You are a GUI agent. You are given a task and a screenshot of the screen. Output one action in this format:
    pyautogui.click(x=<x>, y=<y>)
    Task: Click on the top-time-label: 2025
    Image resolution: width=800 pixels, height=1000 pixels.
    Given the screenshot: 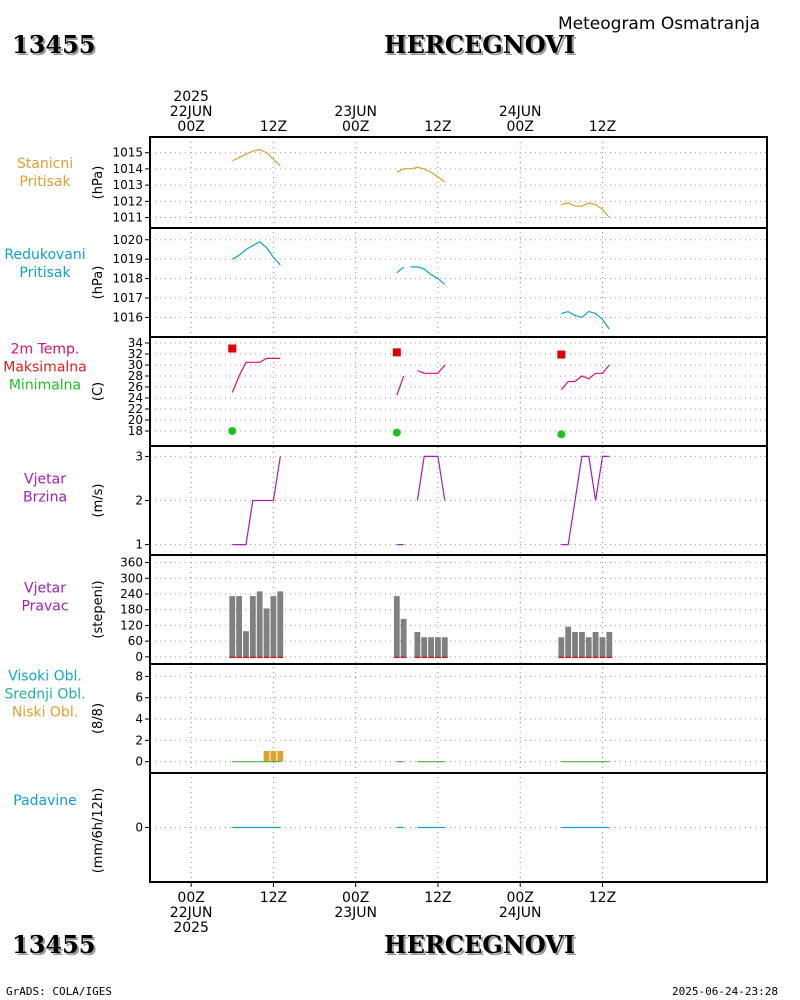 What is the action you would take?
    pyautogui.click(x=191, y=97)
    